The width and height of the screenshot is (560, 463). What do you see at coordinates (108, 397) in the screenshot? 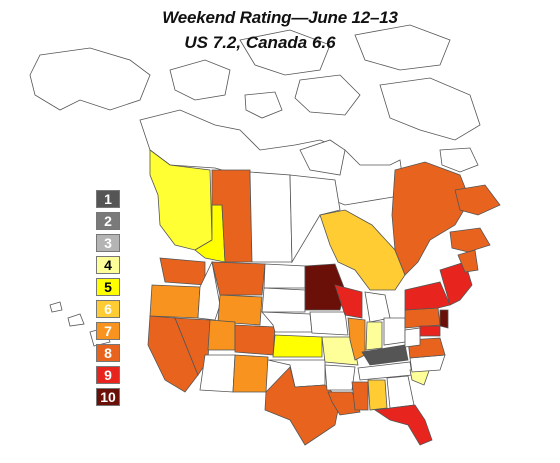
I see `legend-swatch-10: 10` at bounding box center [108, 397].